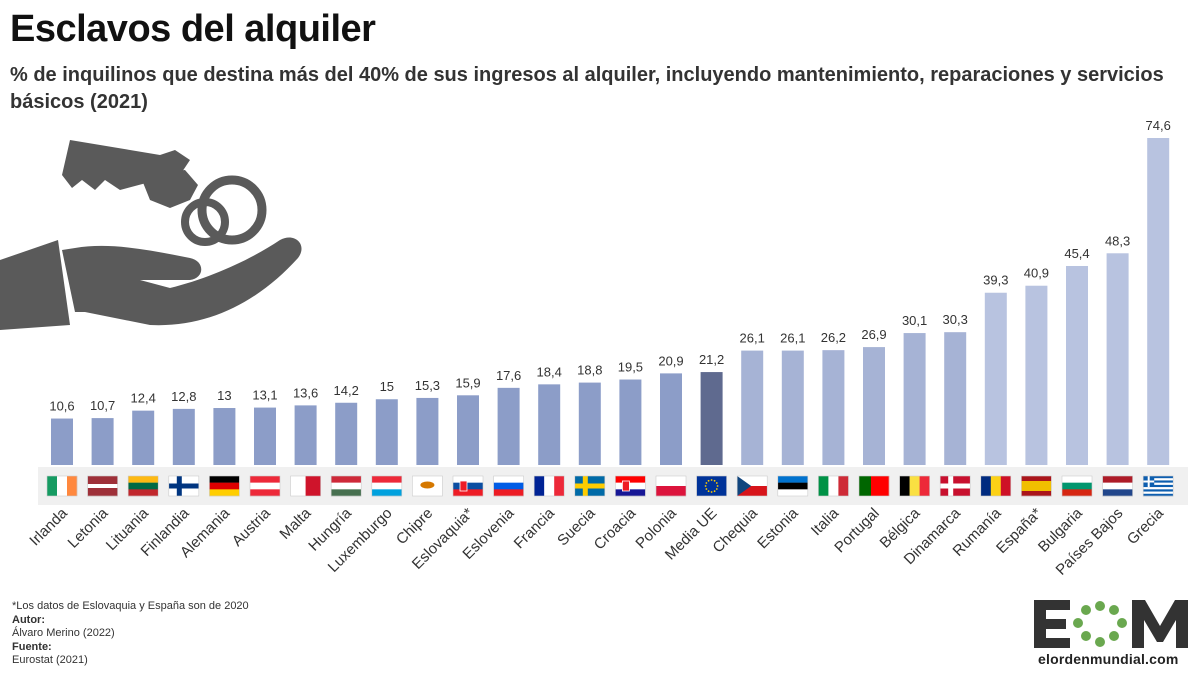 The image size is (1200, 675). Describe the element at coordinates (873, 334) in the screenshot. I see `data-label: 26,9` at that location.